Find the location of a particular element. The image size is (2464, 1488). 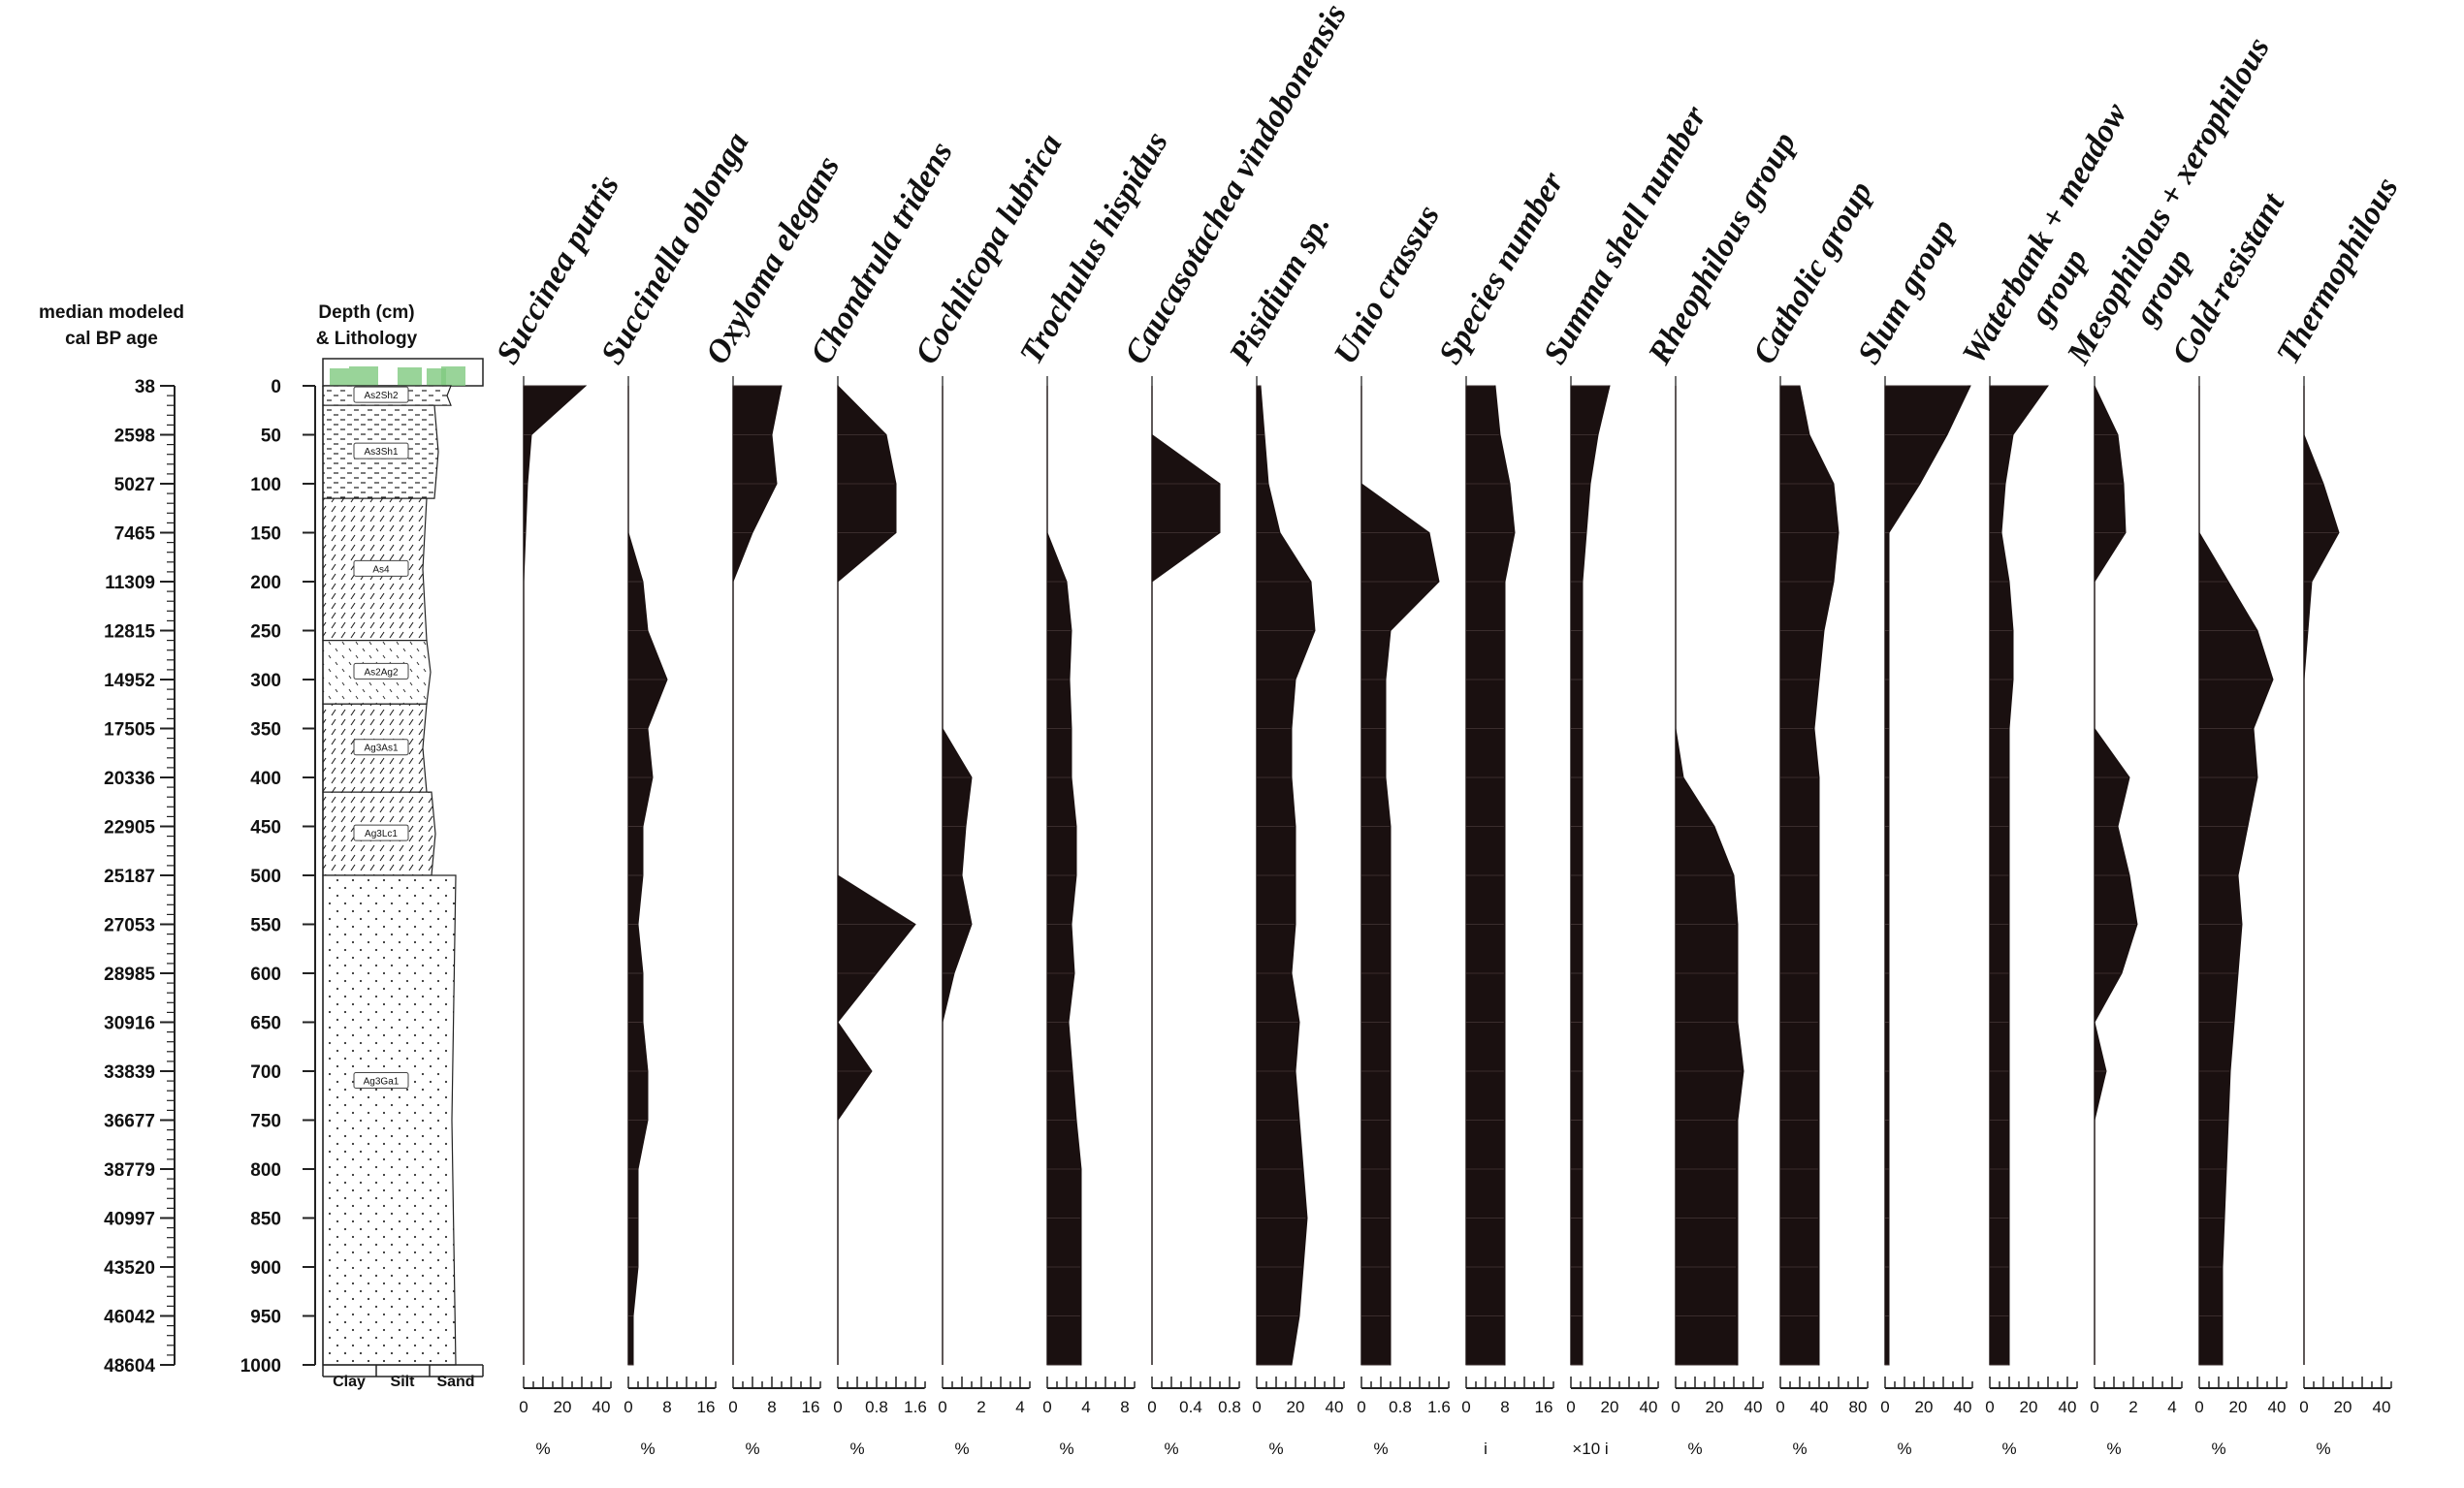

depth-label: 1000 is located at coordinates (260, 1366).